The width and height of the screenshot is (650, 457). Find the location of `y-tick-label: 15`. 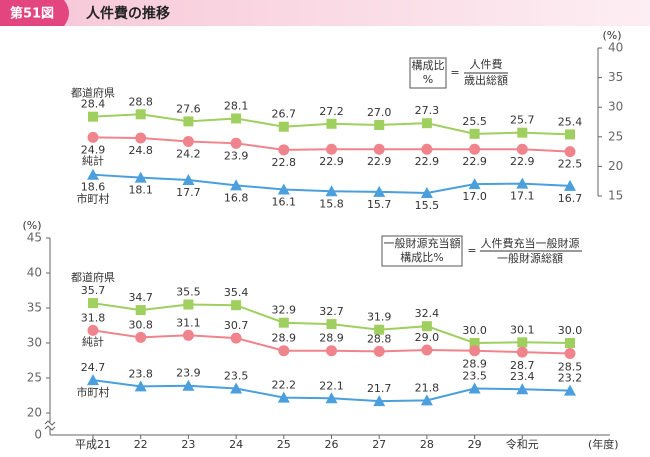

y-tick-label: 15 is located at coordinates (615, 196).